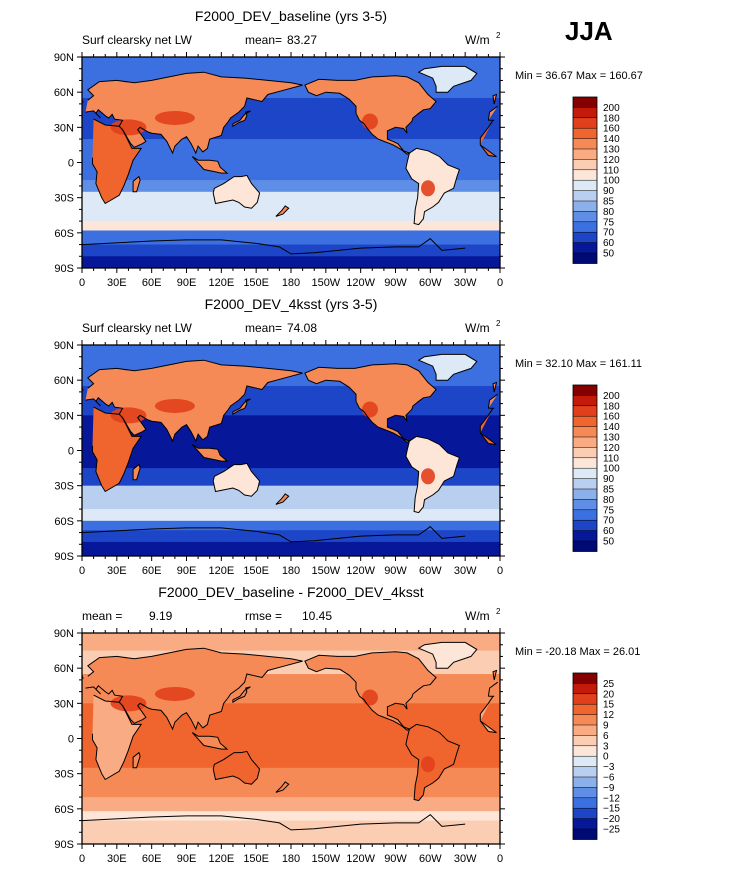  I want to click on season-label: JJA, so click(589, 31).